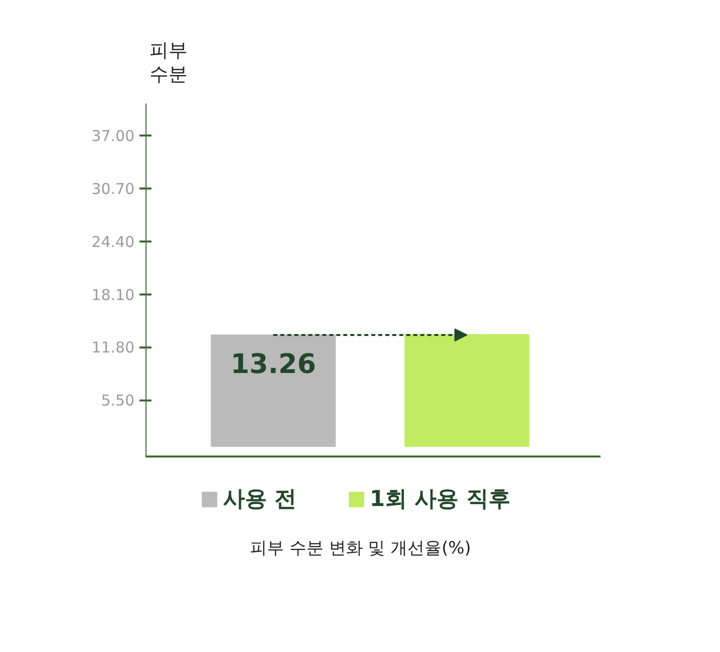  I want to click on text: 피부 수분 변화 및 개선율(%), so click(361, 548).